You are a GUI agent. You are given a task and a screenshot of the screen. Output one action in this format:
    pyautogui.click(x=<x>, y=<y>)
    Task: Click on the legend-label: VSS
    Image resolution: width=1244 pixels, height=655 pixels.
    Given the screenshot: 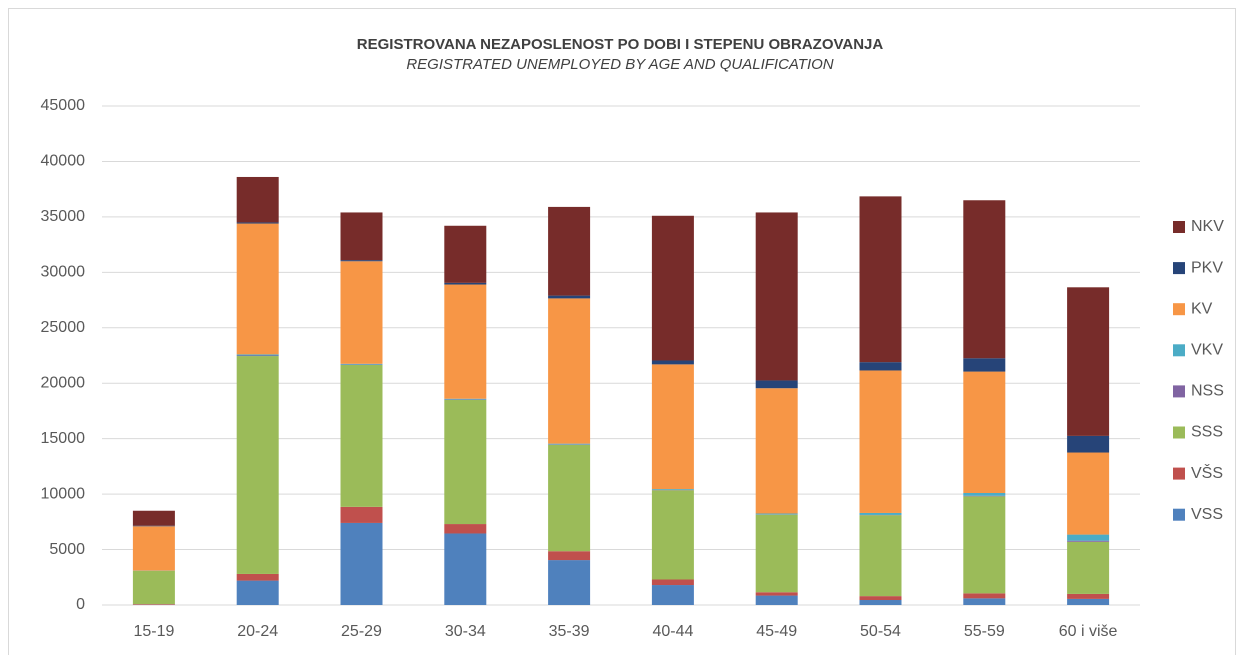 What is the action you would take?
    pyautogui.click(x=1207, y=514)
    